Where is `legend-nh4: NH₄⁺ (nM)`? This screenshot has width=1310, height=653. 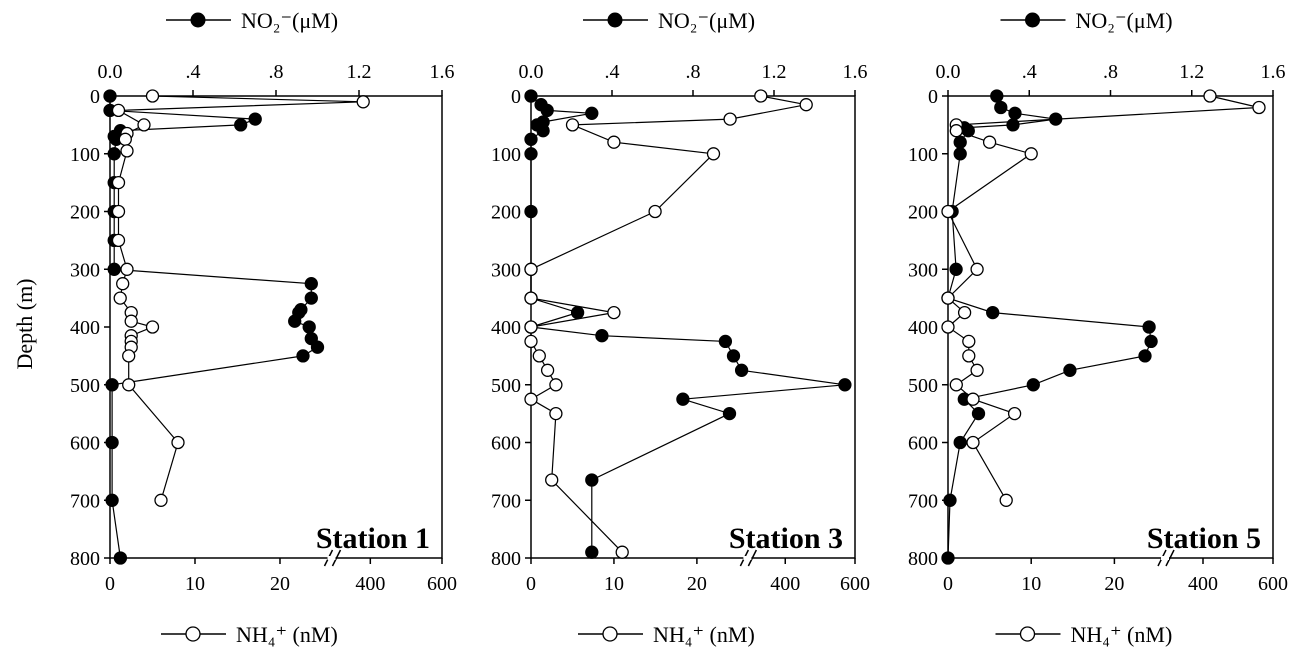
legend-nh4: NH₄⁺ (nM) is located at coordinates (666, 634).